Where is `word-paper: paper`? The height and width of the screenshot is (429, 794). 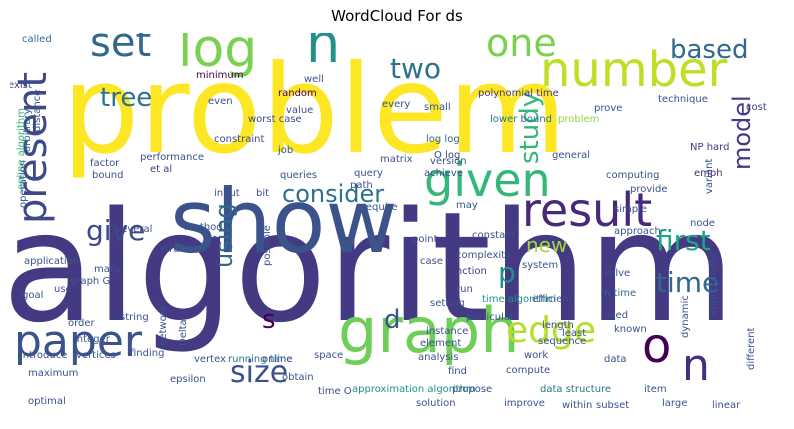
word-paper: paper is located at coordinates (78, 341).